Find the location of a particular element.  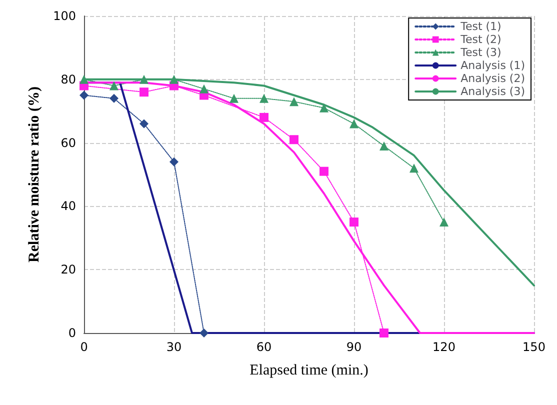

x-tick-label: 0 is located at coordinates (84, 347).